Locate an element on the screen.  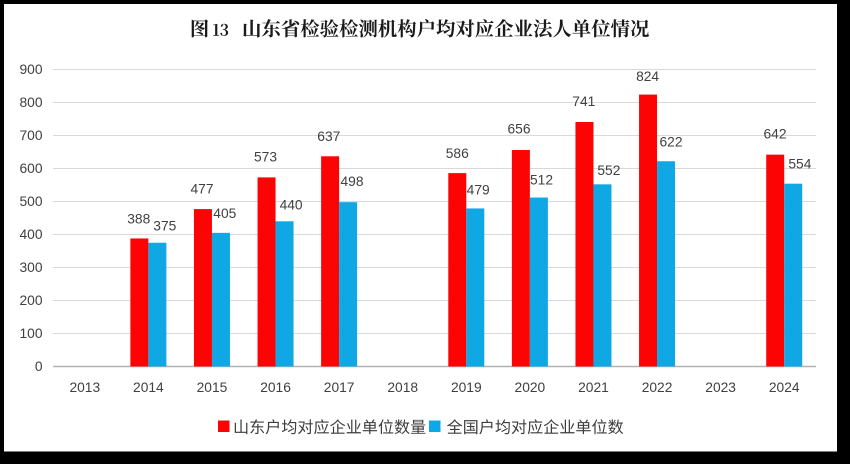
svg-text: 656 is located at coordinates (518, 128).